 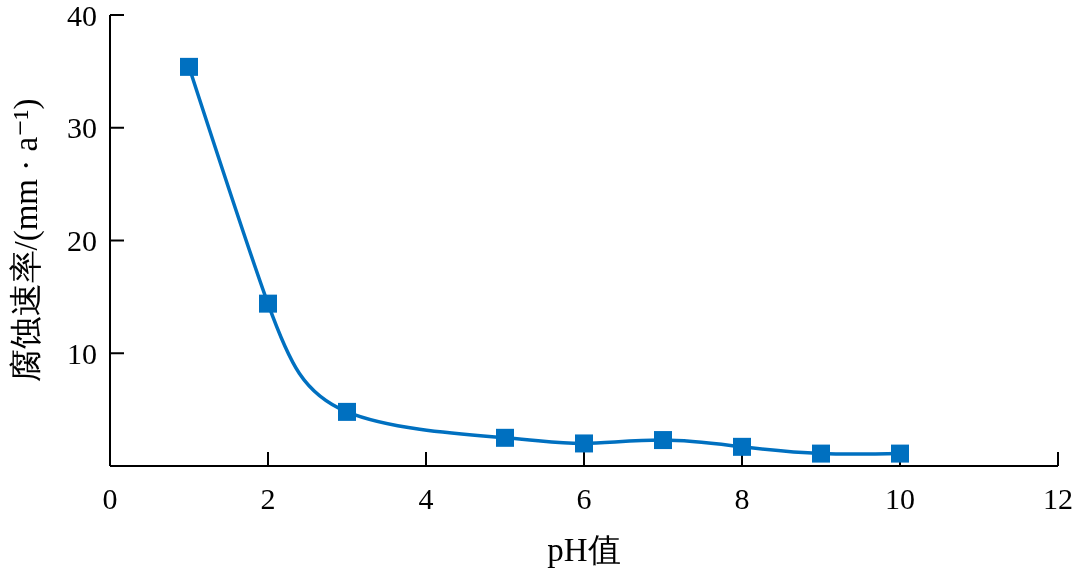 I want to click on x-tick-label: 0, so click(x=110, y=499).